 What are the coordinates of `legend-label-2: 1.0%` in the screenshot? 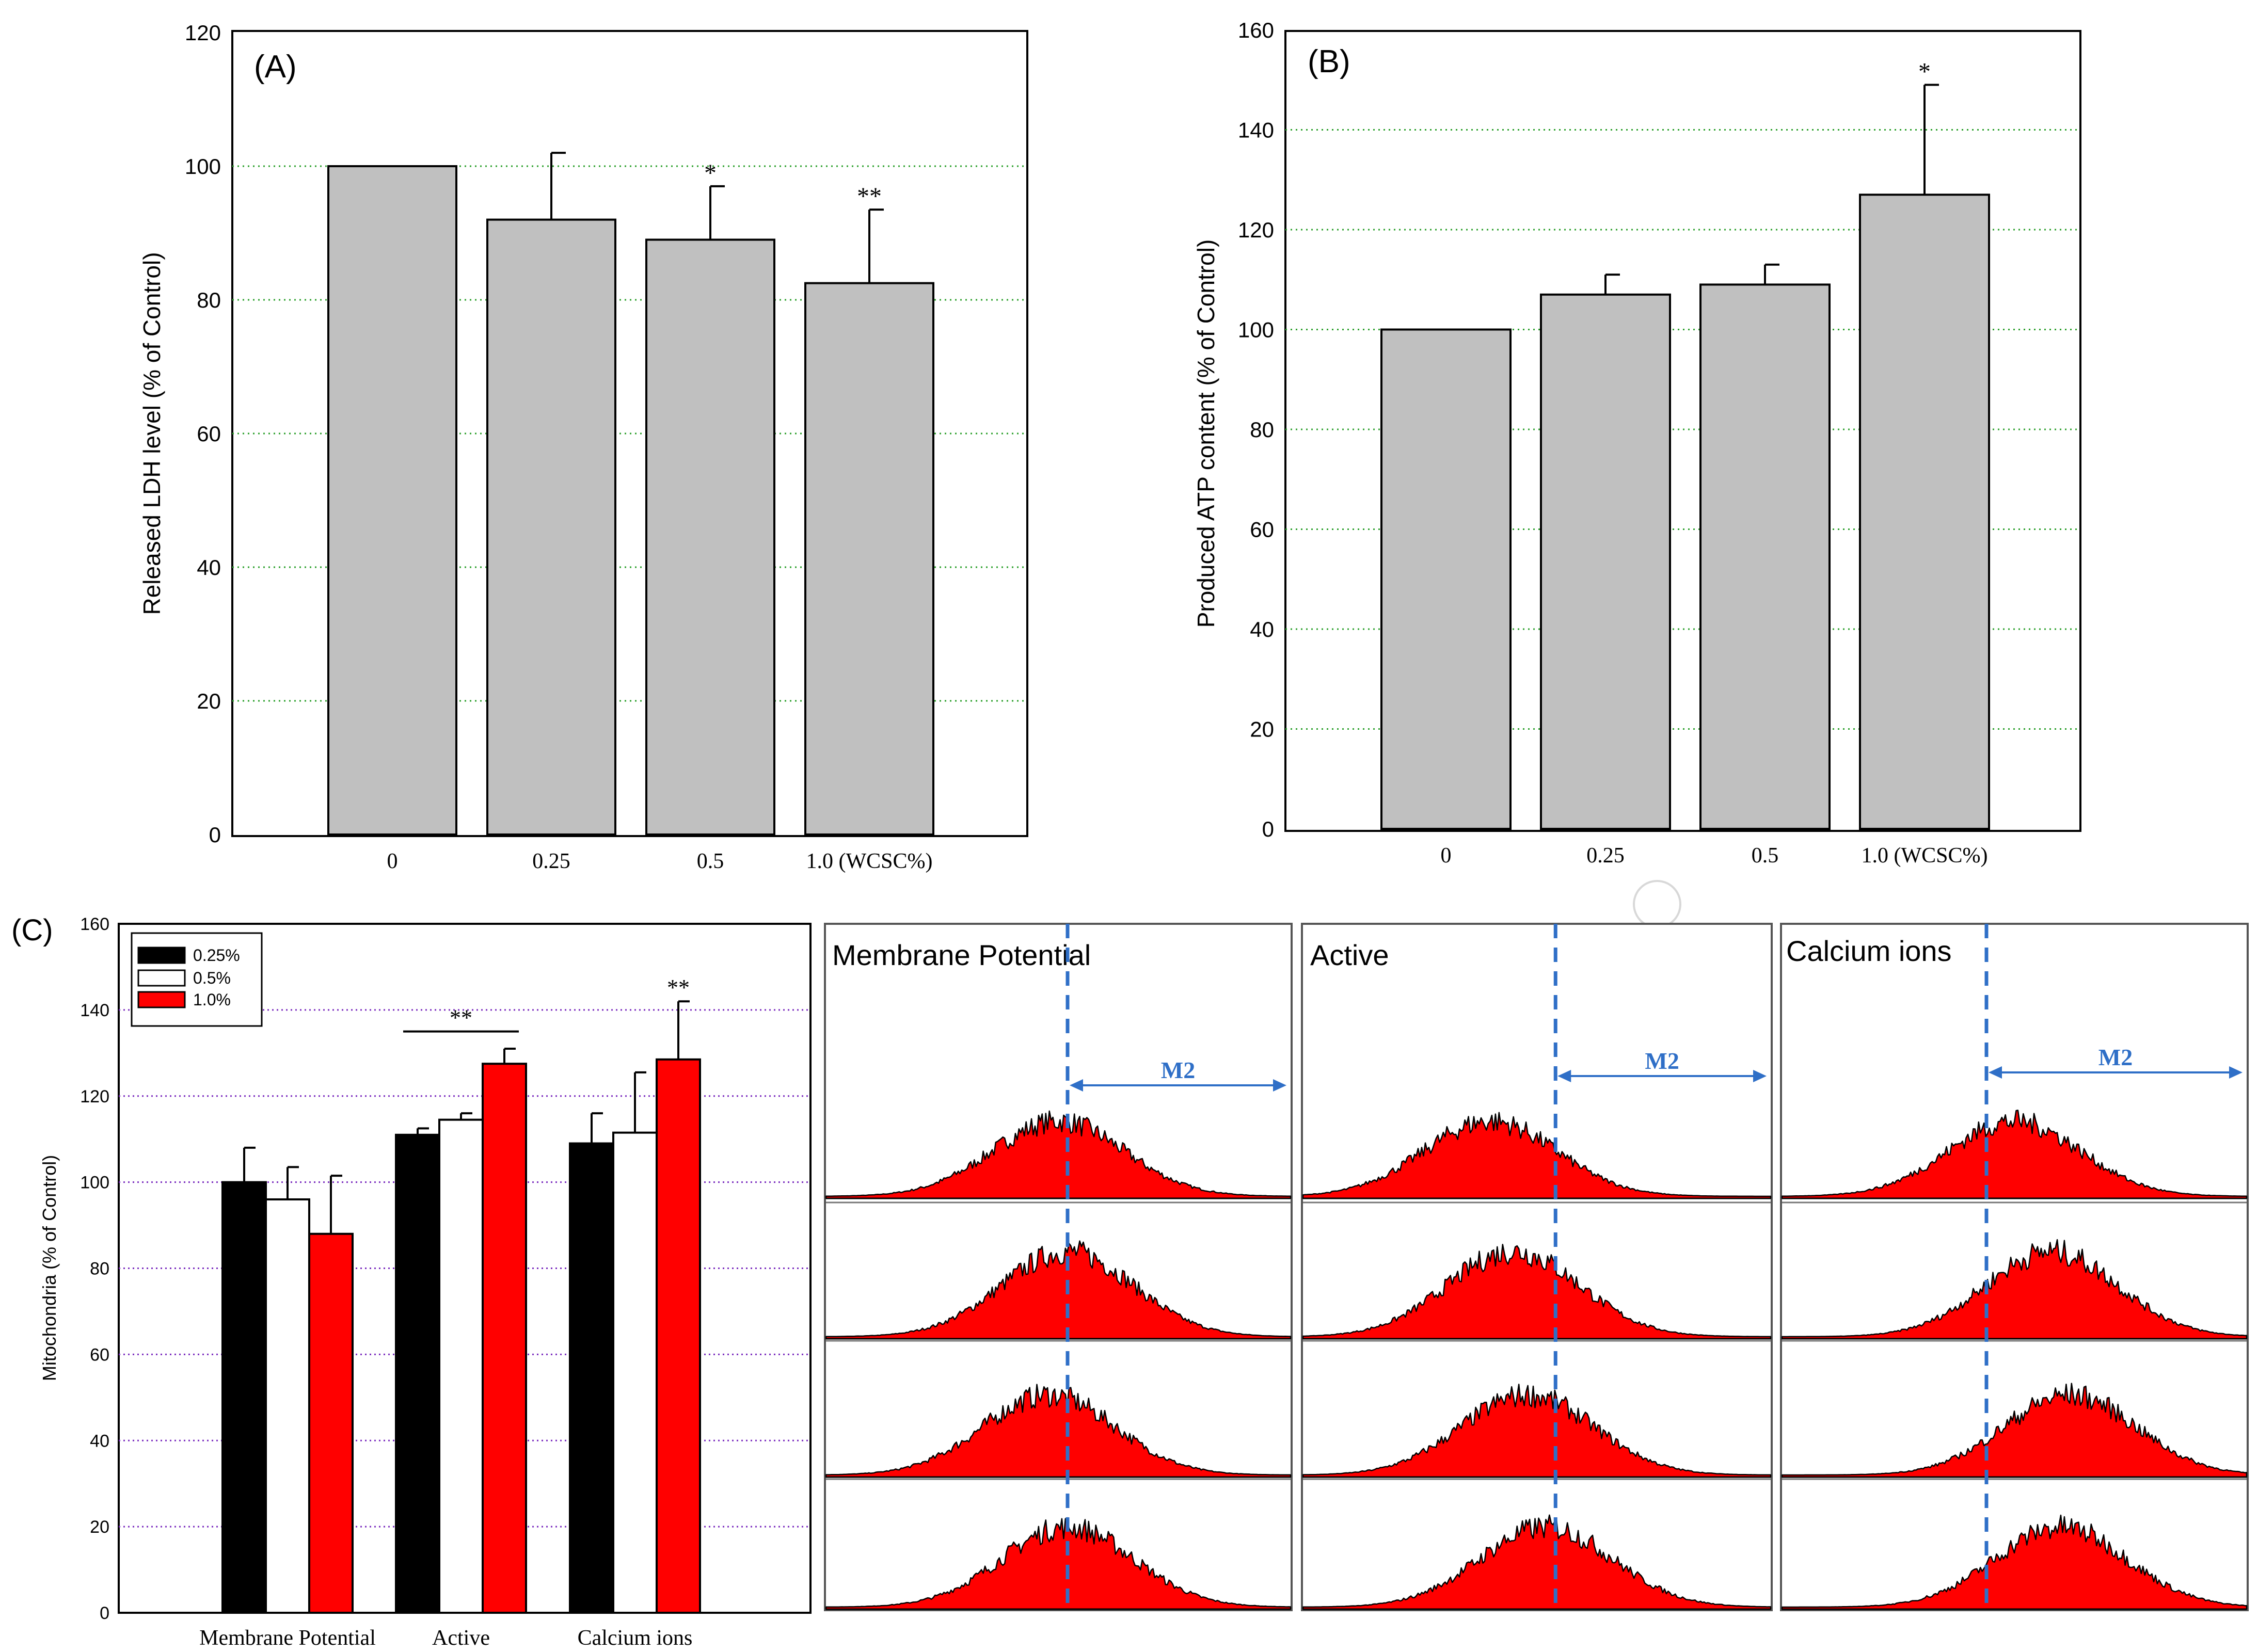 It's located at (212, 999).